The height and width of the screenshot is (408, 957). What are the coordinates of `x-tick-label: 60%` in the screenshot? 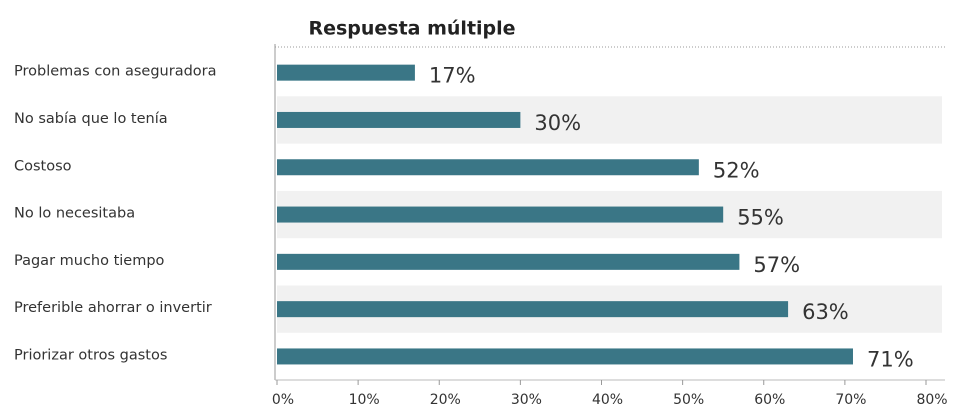 It's located at (769, 400).